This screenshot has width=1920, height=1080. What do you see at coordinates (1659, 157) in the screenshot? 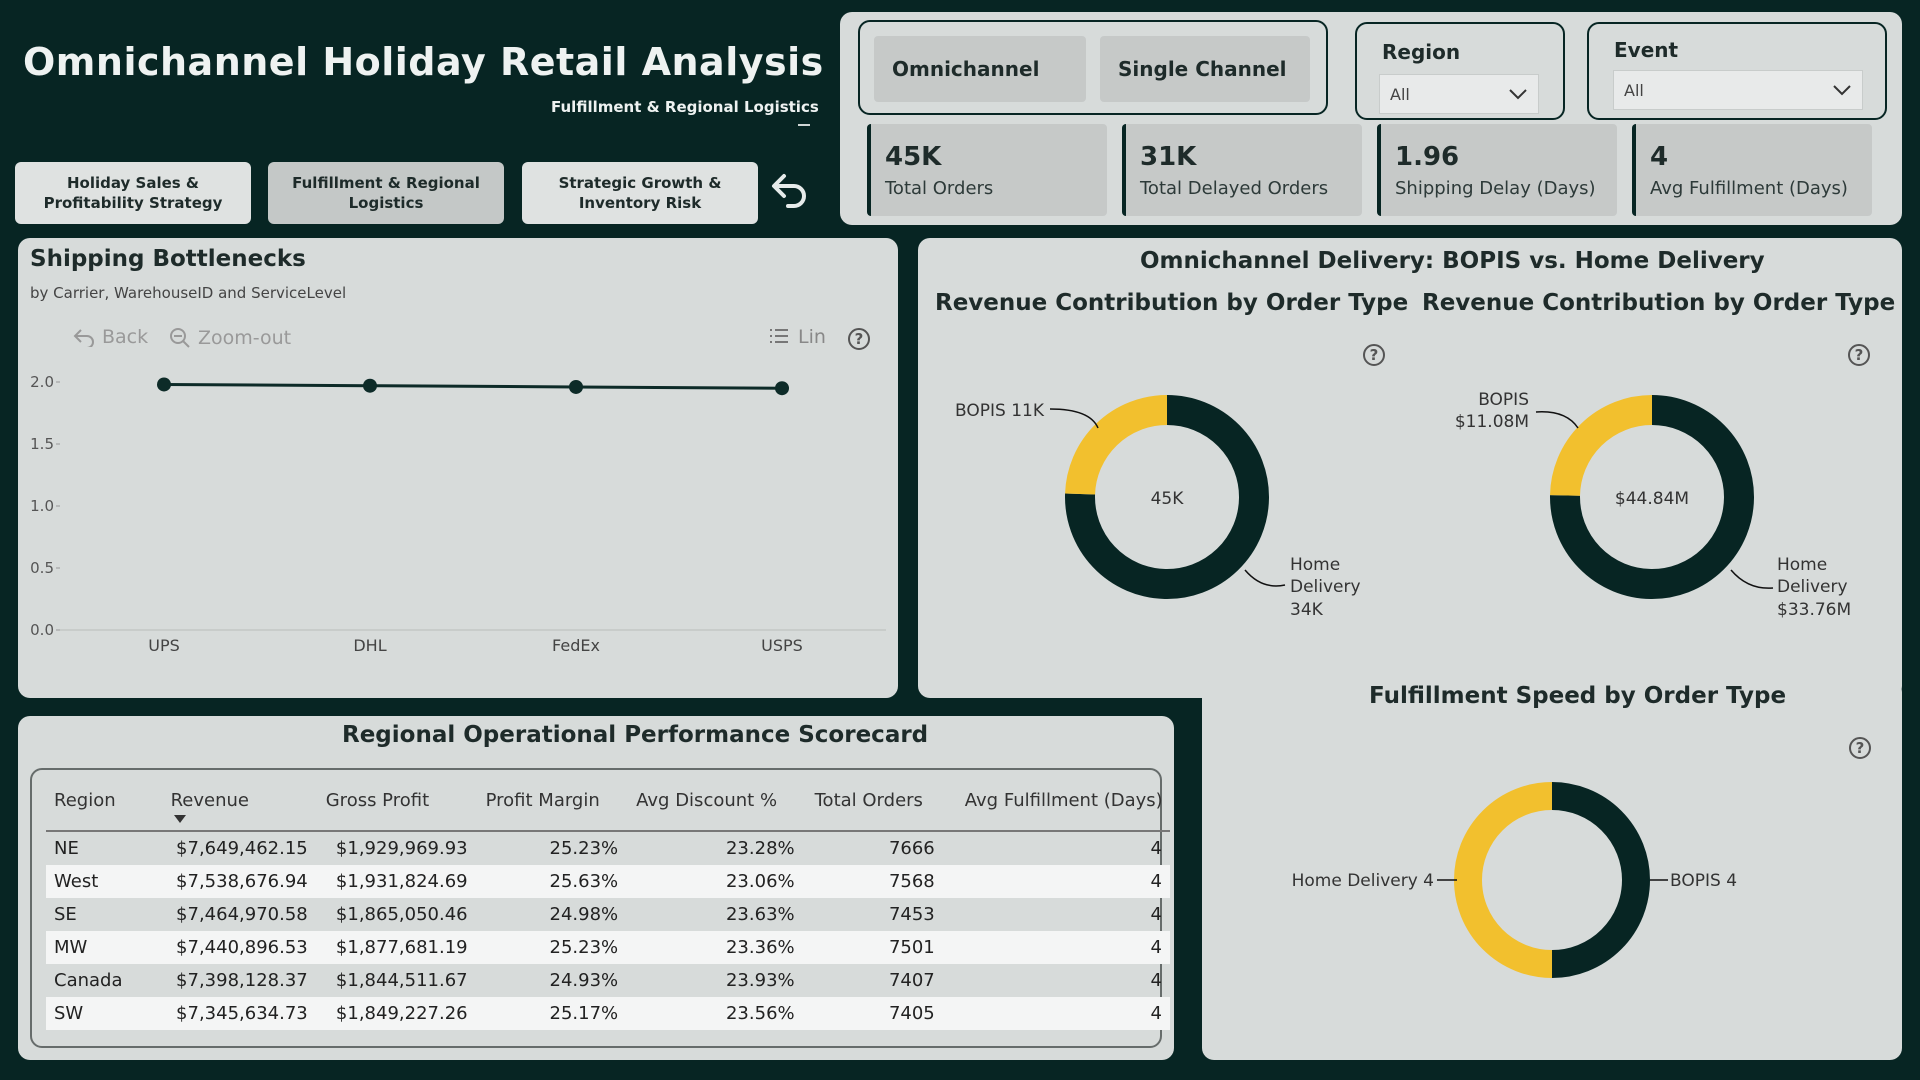
I see `kpi-value: 4` at bounding box center [1659, 157].